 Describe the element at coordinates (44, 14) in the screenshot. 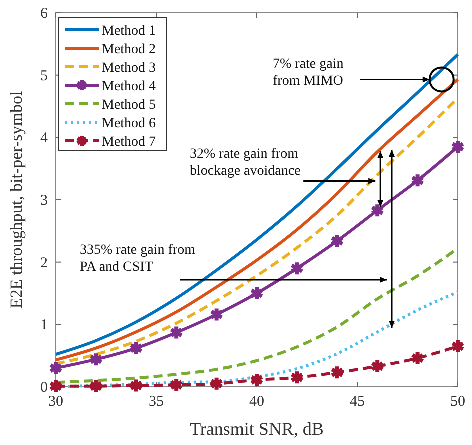

I see `y-tick-label: 6` at that location.